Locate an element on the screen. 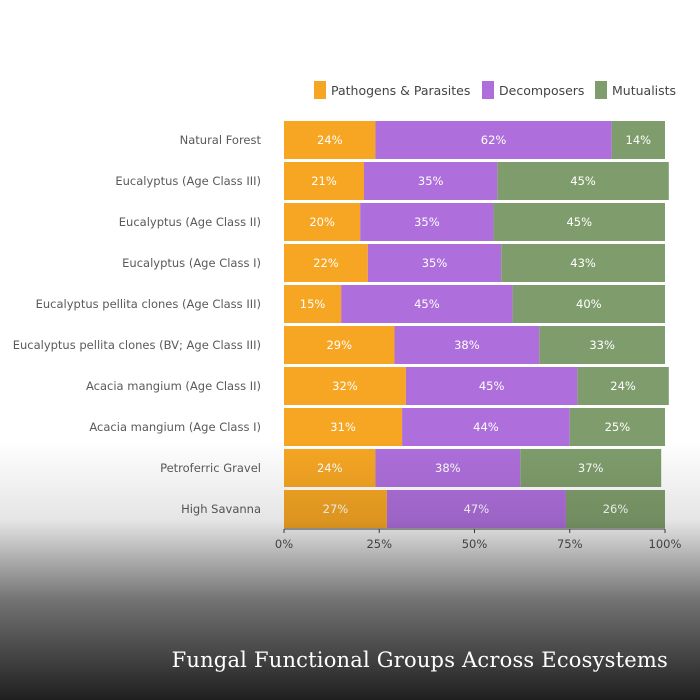 This screenshot has height=700, width=700. data-label: 33% is located at coordinates (602, 345).